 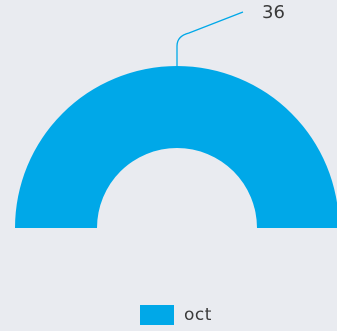 I want to click on legend: oct, so click(x=176, y=315).